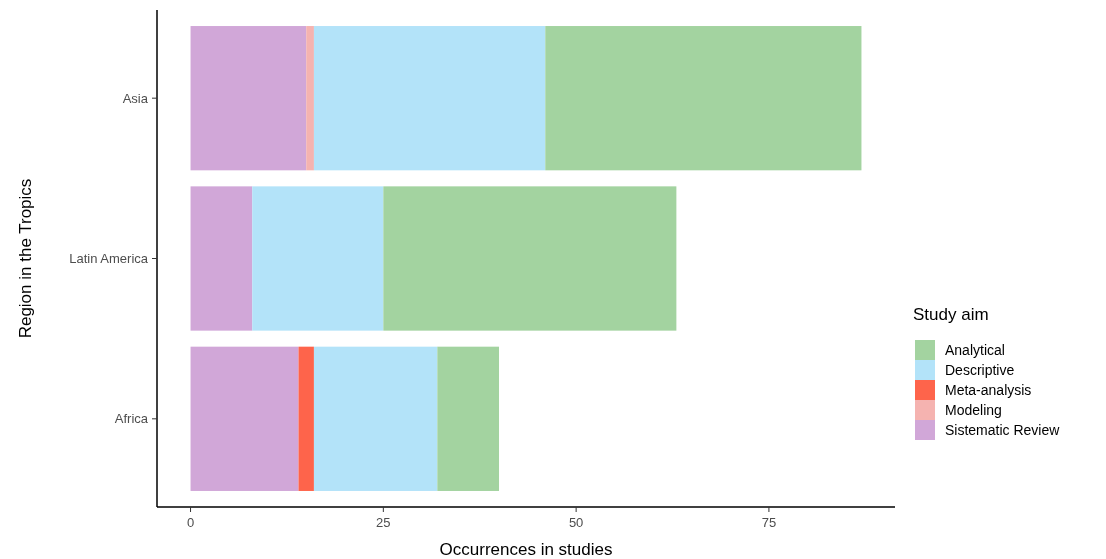 The height and width of the screenshot is (559, 1106). What do you see at coordinates (526, 549) in the screenshot?
I see `x-axis-title: Occurrences in studies` at bounding box center [526, 549].